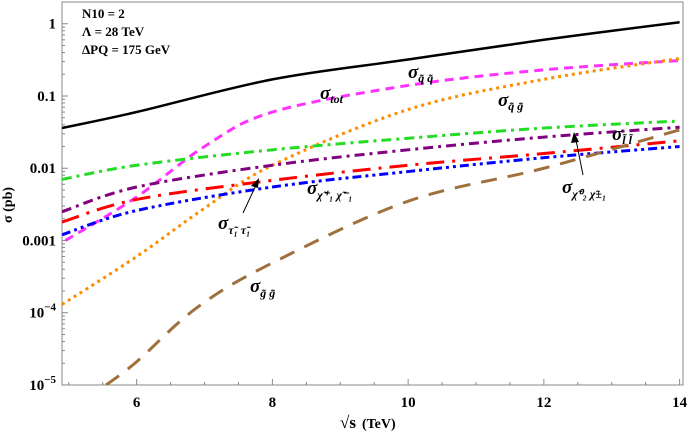 This screenshot has width=692, height=437. I want to click on label-squark-gluino: σq̃ g̃, so click(510, 101).